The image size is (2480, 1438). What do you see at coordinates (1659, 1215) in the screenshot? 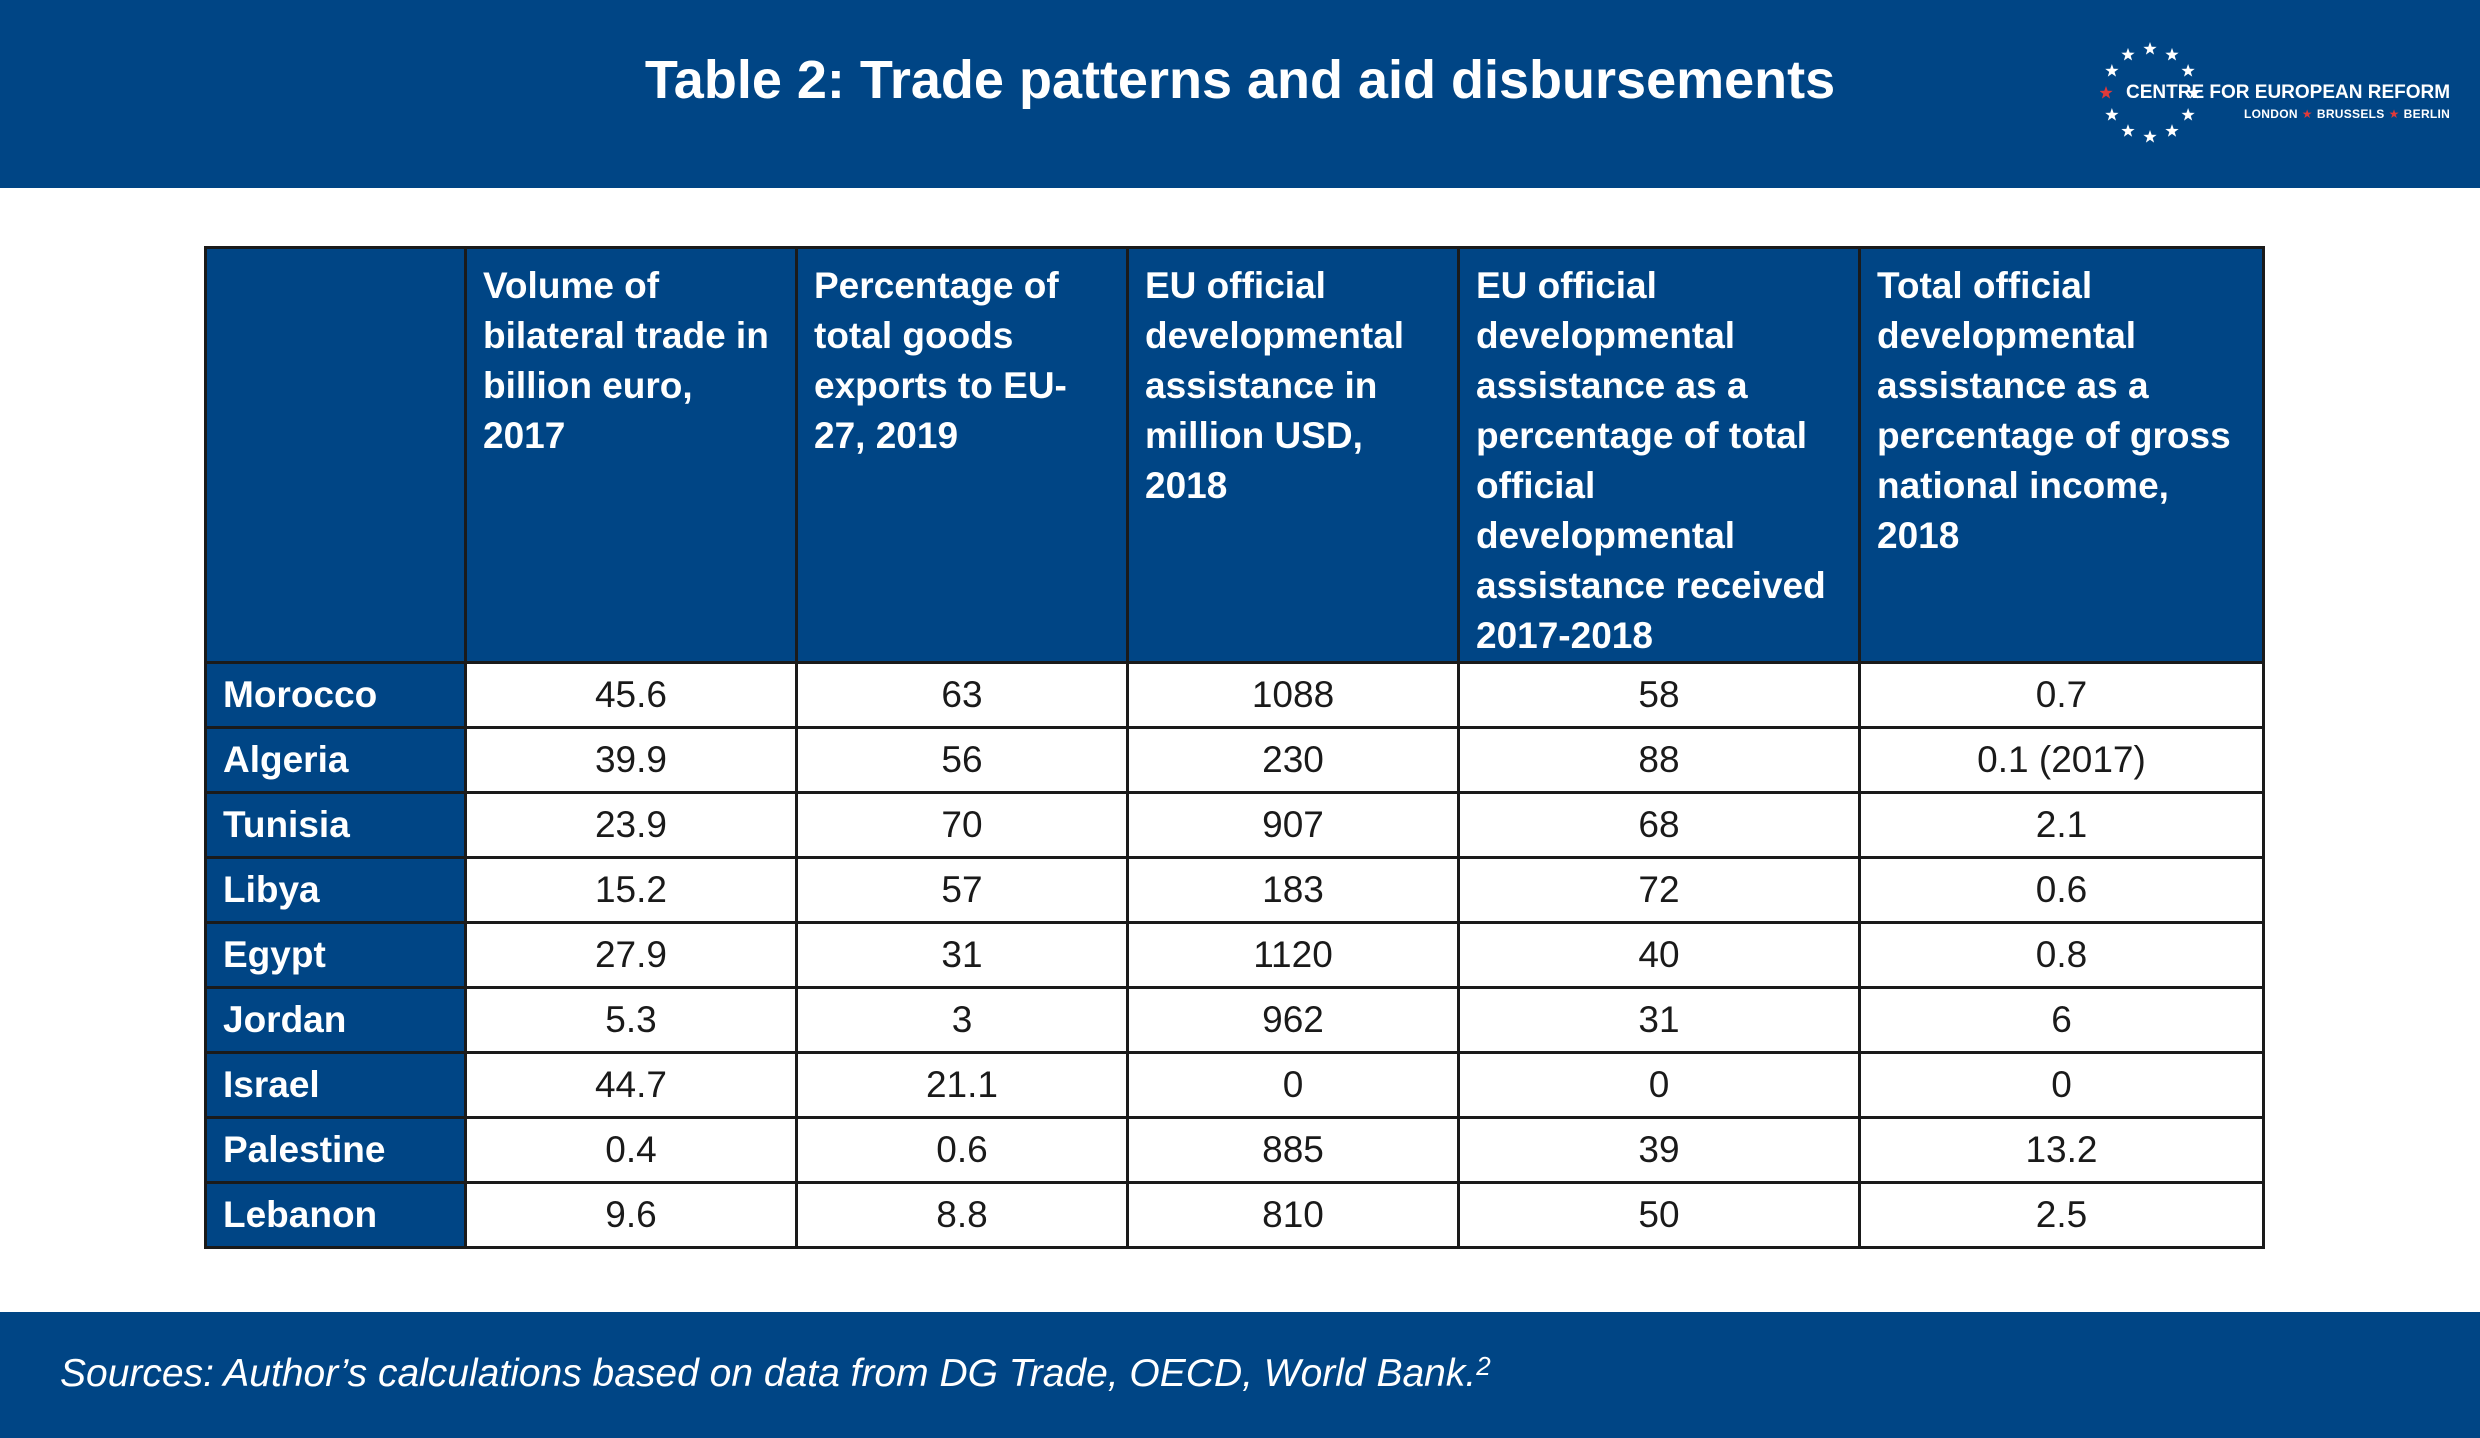
I see `table-cell: 50` at bounding box center [1659, 1215].